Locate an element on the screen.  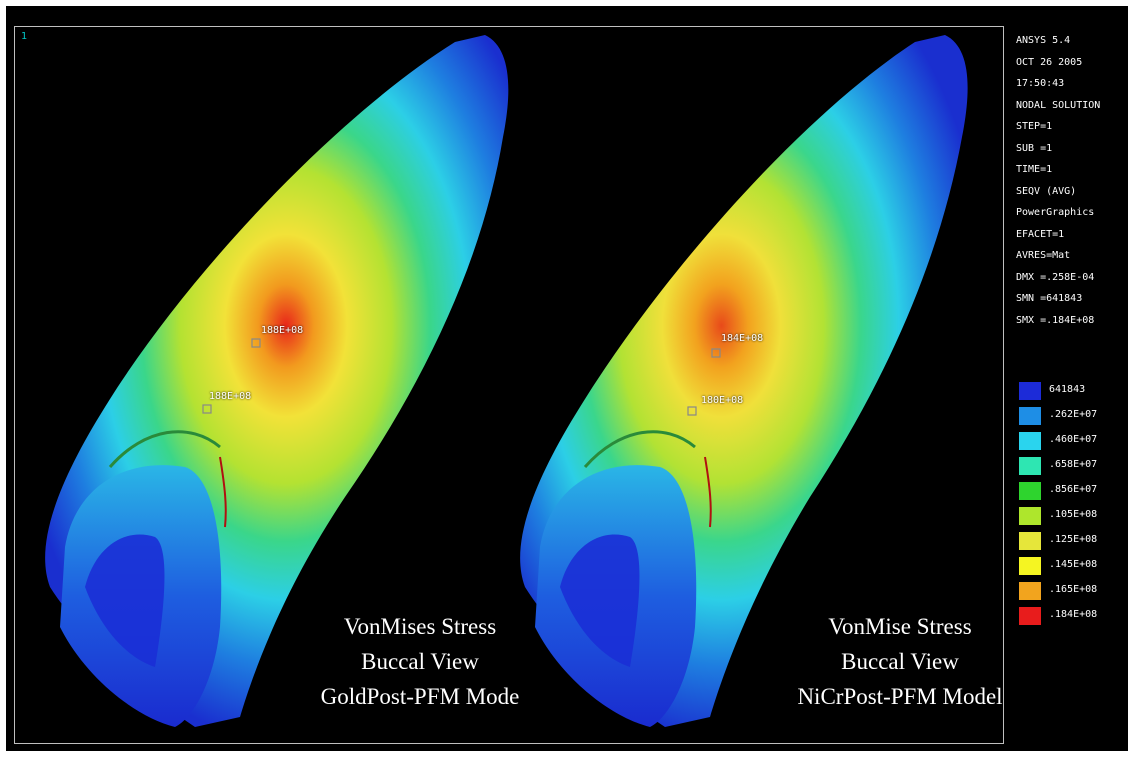
post-channel-left is located at coordinates (125, 600).